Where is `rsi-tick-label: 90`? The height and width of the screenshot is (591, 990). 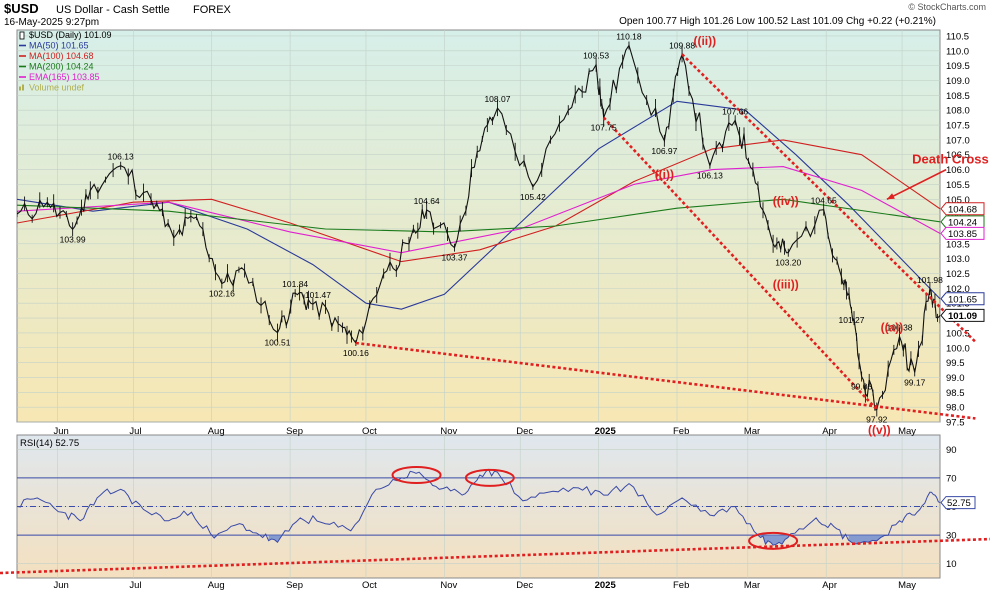
rsi-tick-label: 90 is located at coordinates (951, 450).